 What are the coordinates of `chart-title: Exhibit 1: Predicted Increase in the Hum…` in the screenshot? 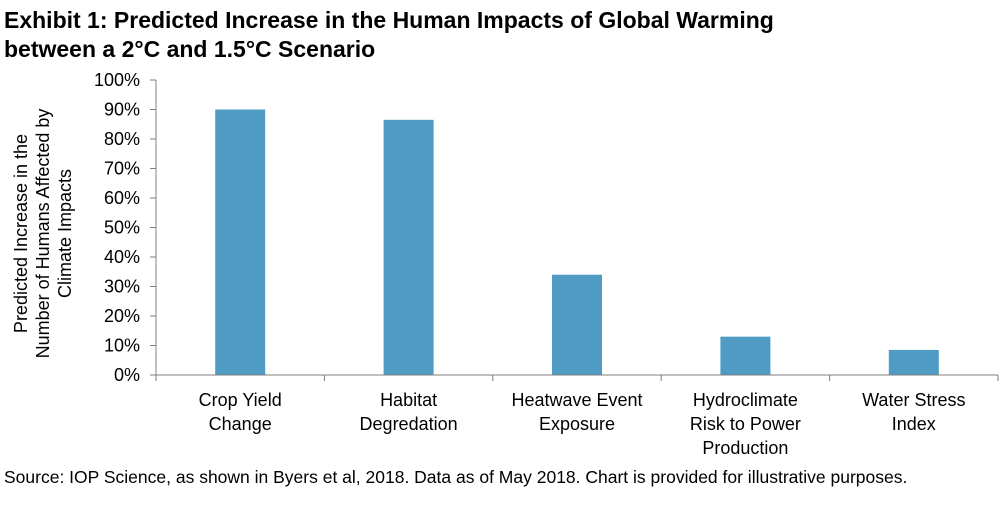 It's located at (499, 35).